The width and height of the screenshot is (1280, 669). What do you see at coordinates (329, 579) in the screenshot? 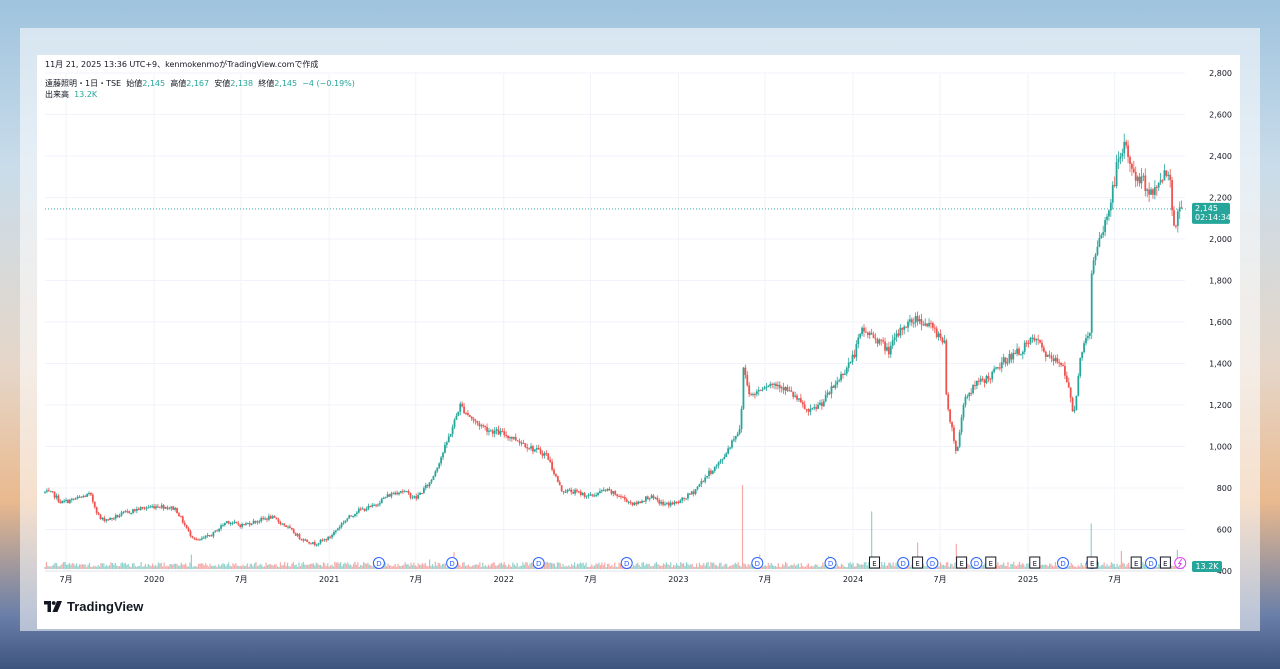
I see `x-tick-label: 2021` at bounding box center [329, 579].